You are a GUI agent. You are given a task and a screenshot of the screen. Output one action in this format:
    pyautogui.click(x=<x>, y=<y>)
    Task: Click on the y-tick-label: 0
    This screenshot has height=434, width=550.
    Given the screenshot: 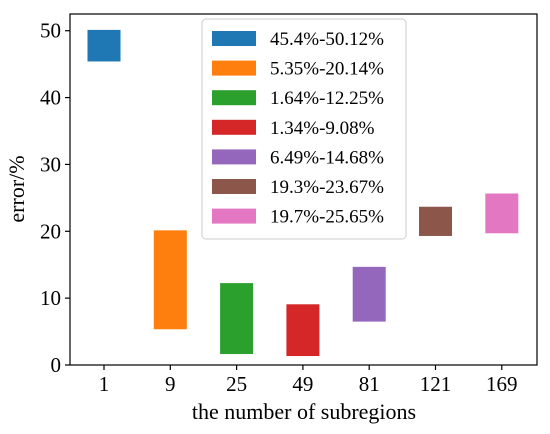 What is the action you would take?
    pyautogui.click(x=56, y=365)
    